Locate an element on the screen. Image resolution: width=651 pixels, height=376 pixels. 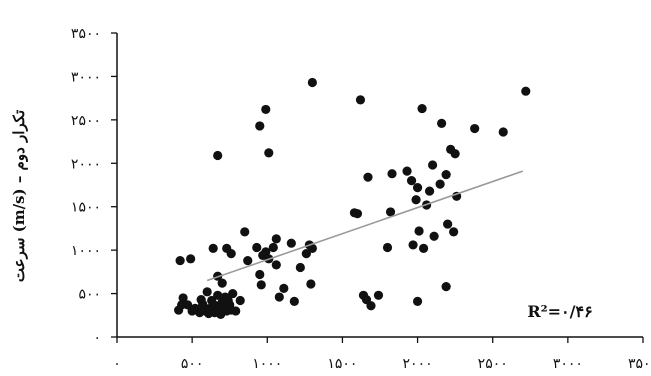
x-tick-label: ۲۰۰۰ is located at coordinates (418, 364).